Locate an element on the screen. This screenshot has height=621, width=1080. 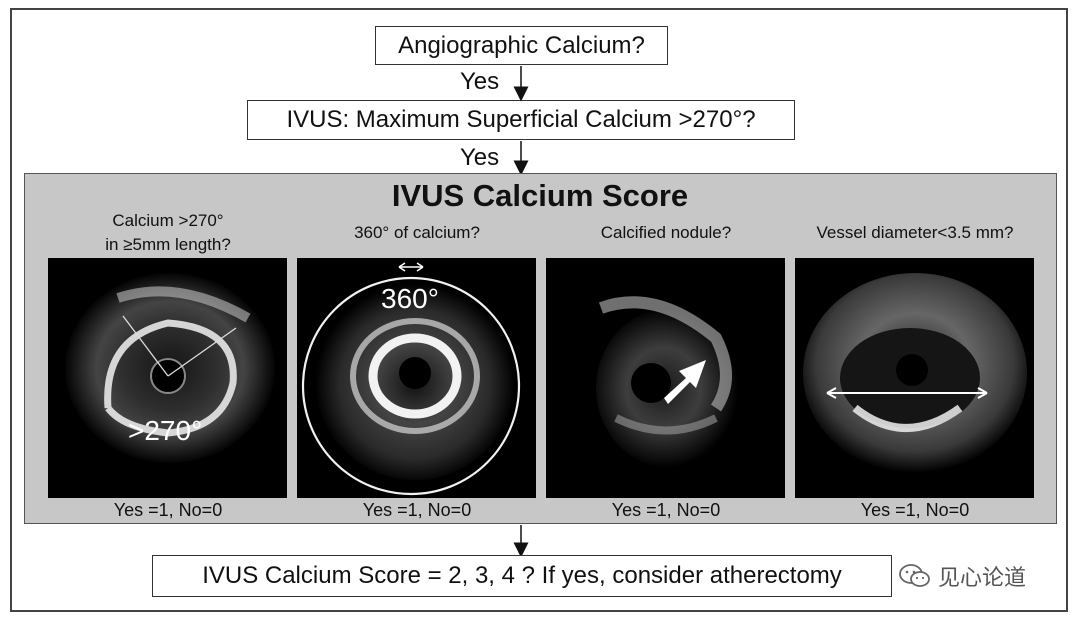
criterion-1-label: Calcium >270° in ≥5mm length? is located at coordinates (168, 233).